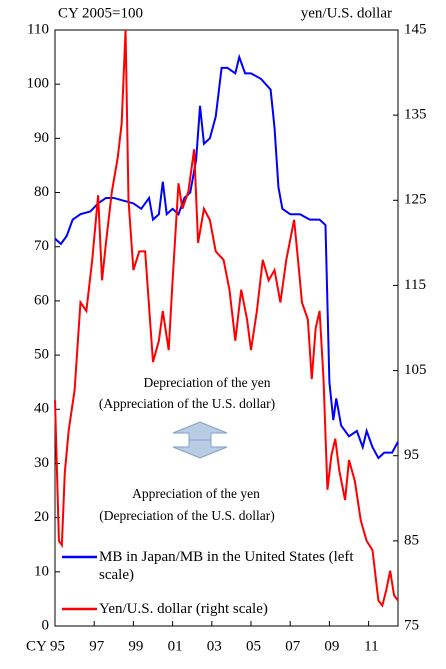  Describe the element at coordinates (41, 409) in the screenshot. I see `y-tick-label: 40` at that location.